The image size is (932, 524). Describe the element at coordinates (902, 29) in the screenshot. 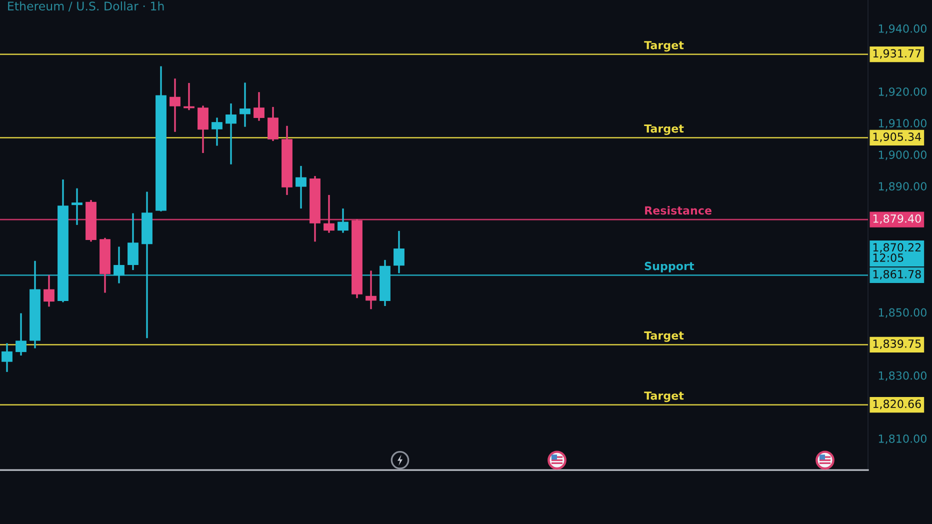

I see `y-tick-label: 1,940.00` at that location.